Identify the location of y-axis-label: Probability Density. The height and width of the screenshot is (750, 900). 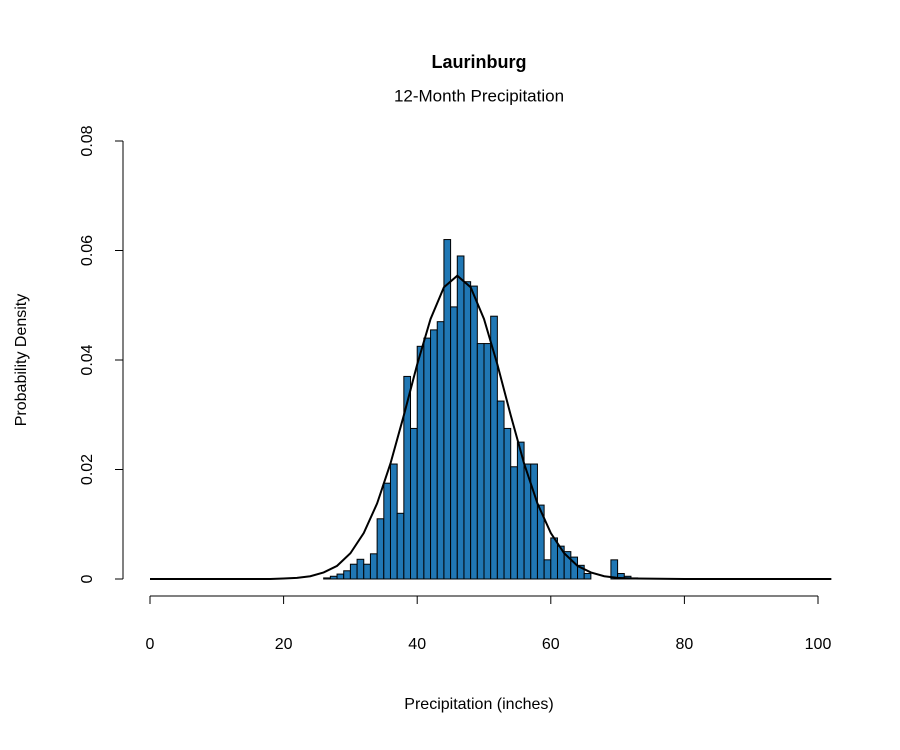
(21, 360).